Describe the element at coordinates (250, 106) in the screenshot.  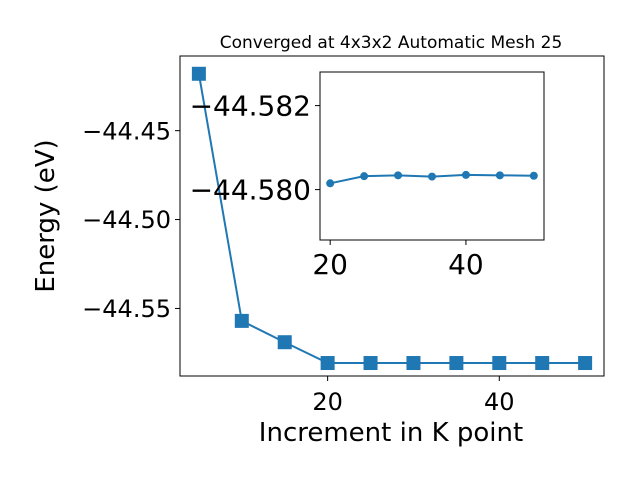
I see `inset-y-tick-label: −44.582` at that location.